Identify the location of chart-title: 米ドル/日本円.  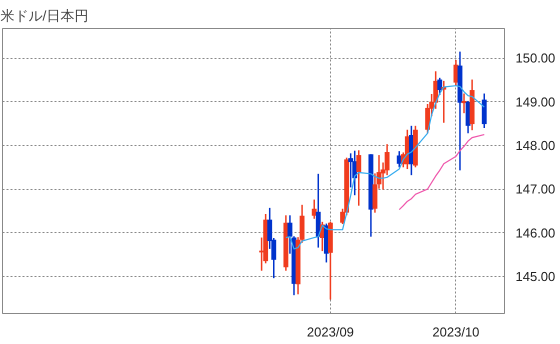
(44, 16).